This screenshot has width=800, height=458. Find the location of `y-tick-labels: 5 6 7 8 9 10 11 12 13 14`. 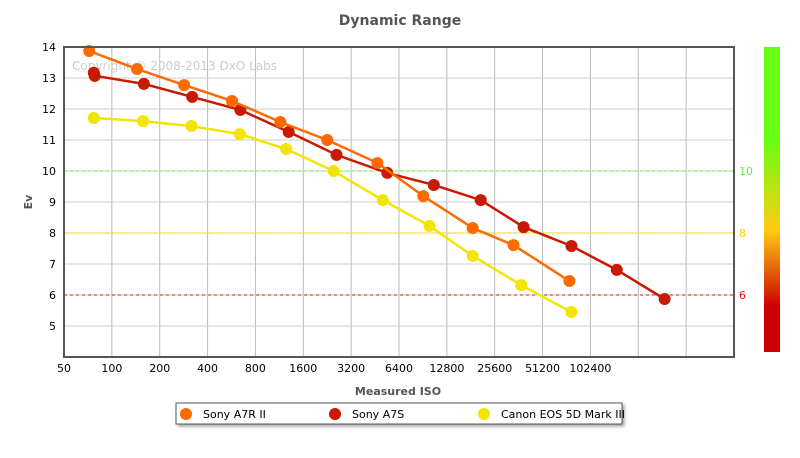

y-tick-labels: 5 6 7 8 9 10 11 12 13 14 is located at coordinates (49, 187).